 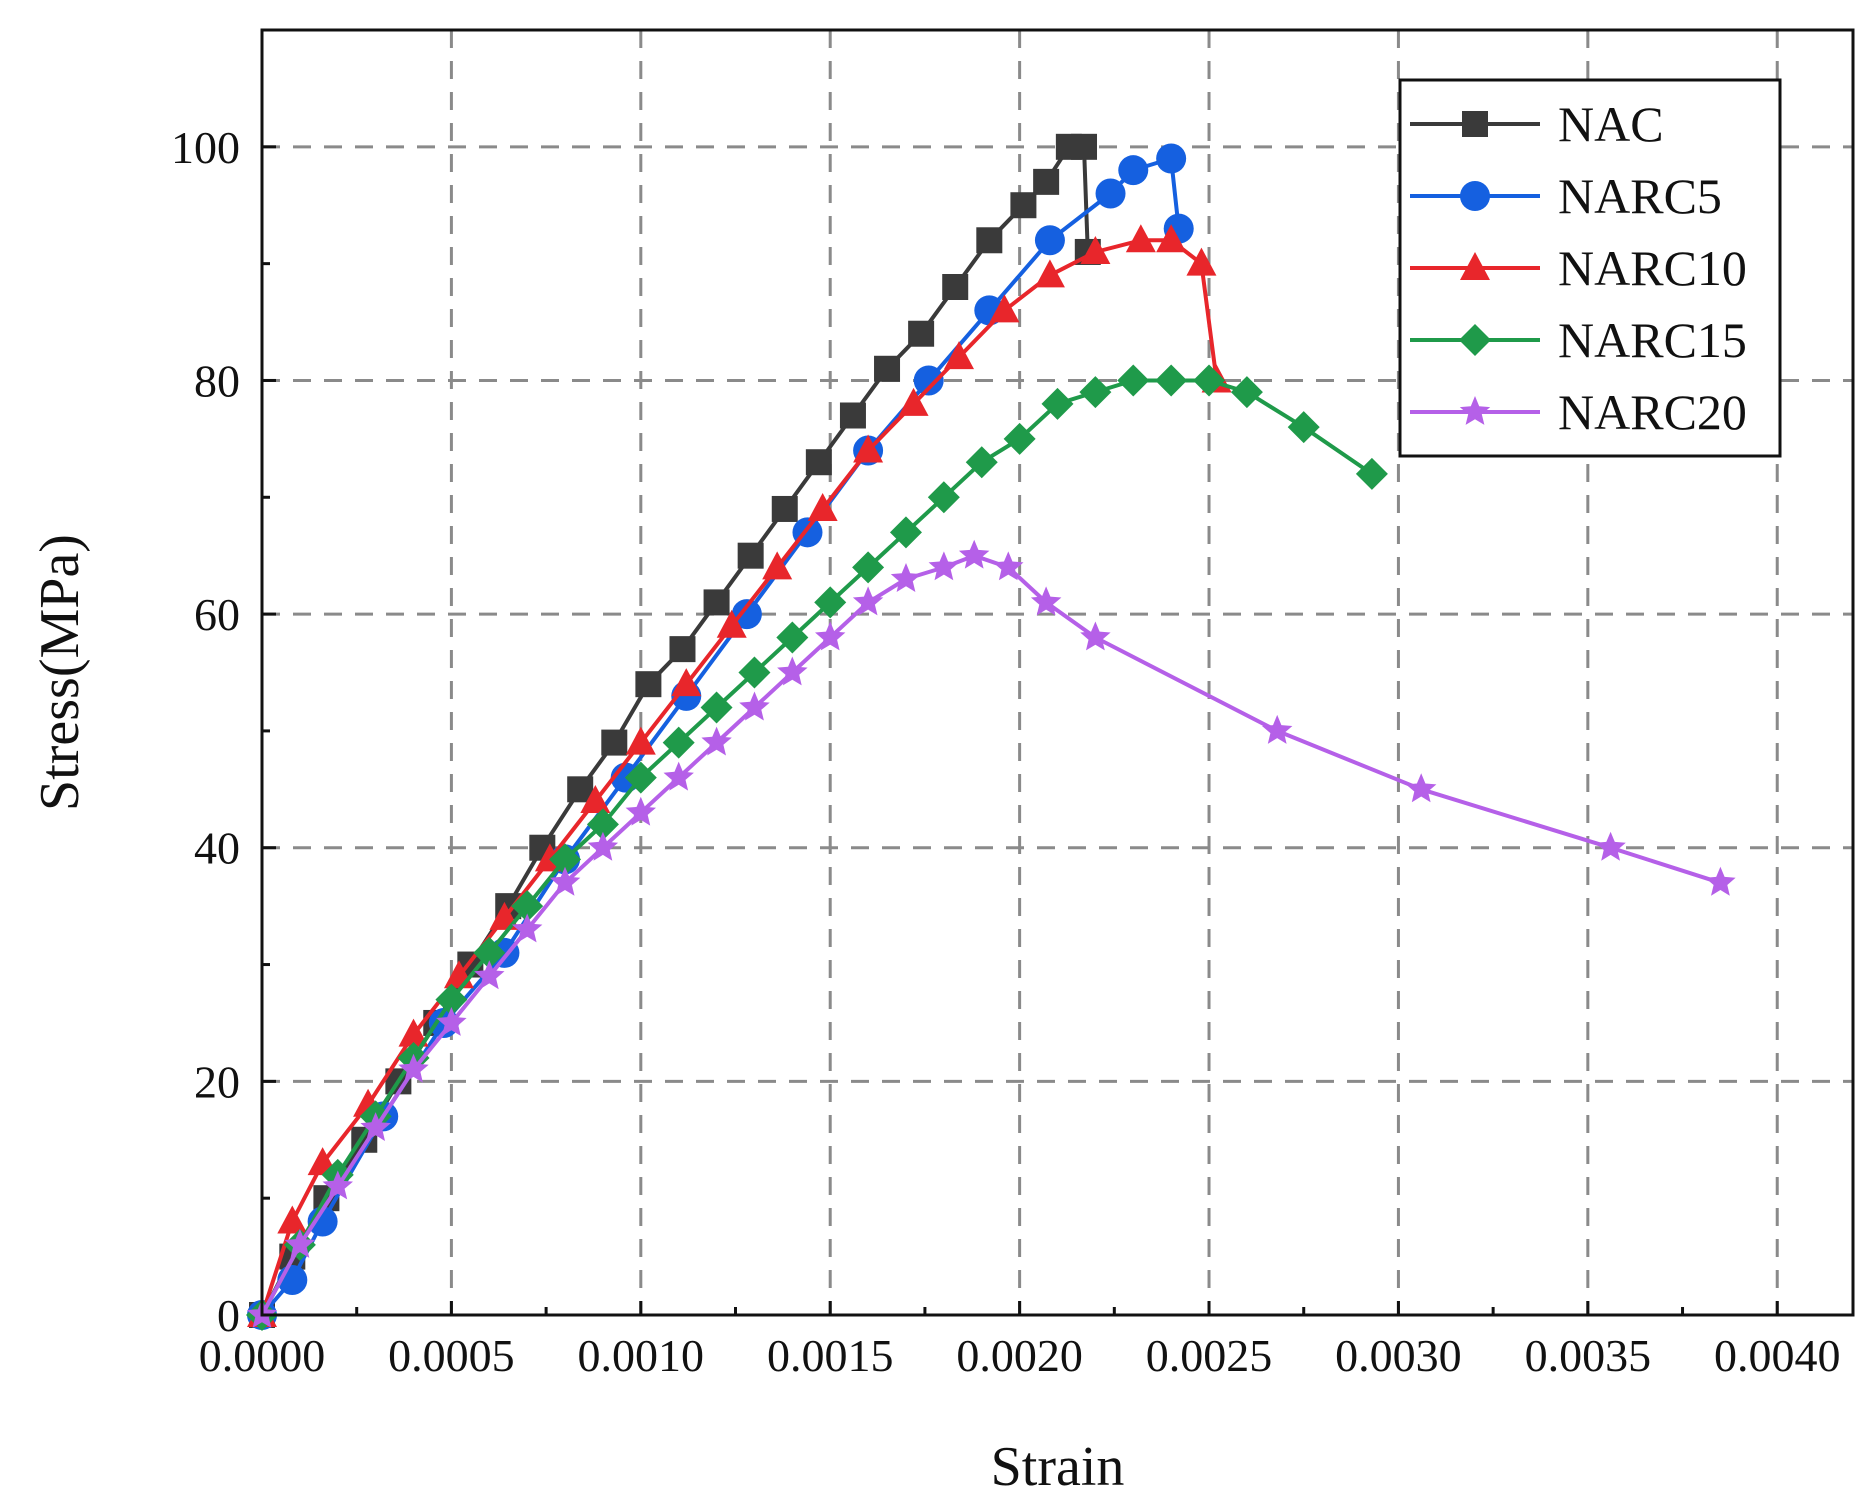 I want to click on x-tick-label: 0.0000, so click(x=262, y=1355).